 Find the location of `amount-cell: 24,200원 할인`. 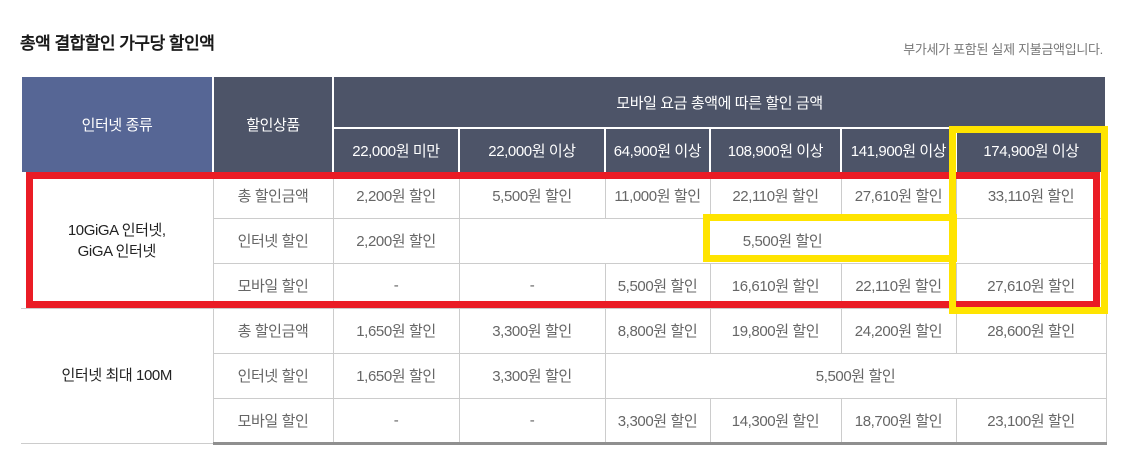

amount-cell: 24,200원 할인 is located at coordinates (898, 330).